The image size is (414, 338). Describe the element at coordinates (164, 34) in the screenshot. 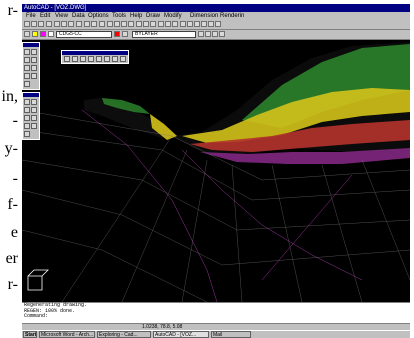

I see `linetype-dropdown: BYLAYER` at that location.